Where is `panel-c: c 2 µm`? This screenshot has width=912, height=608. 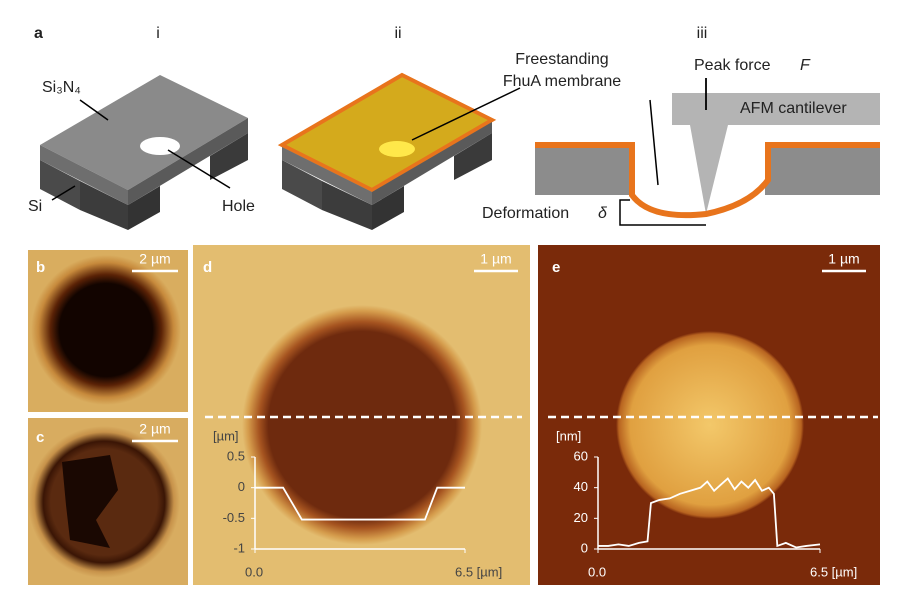 panel-c: c 2 µm is located at coordinates (108, 501).